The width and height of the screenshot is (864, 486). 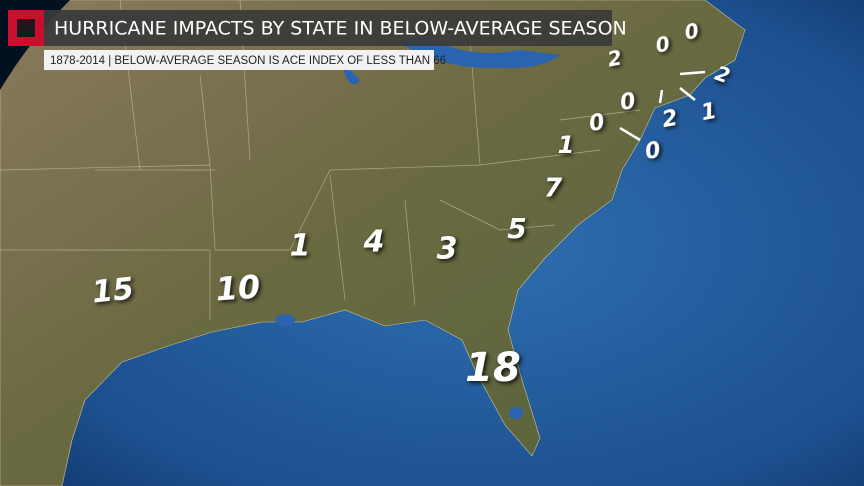 I want to click on state-count: 7, so click(x=553, y=189).